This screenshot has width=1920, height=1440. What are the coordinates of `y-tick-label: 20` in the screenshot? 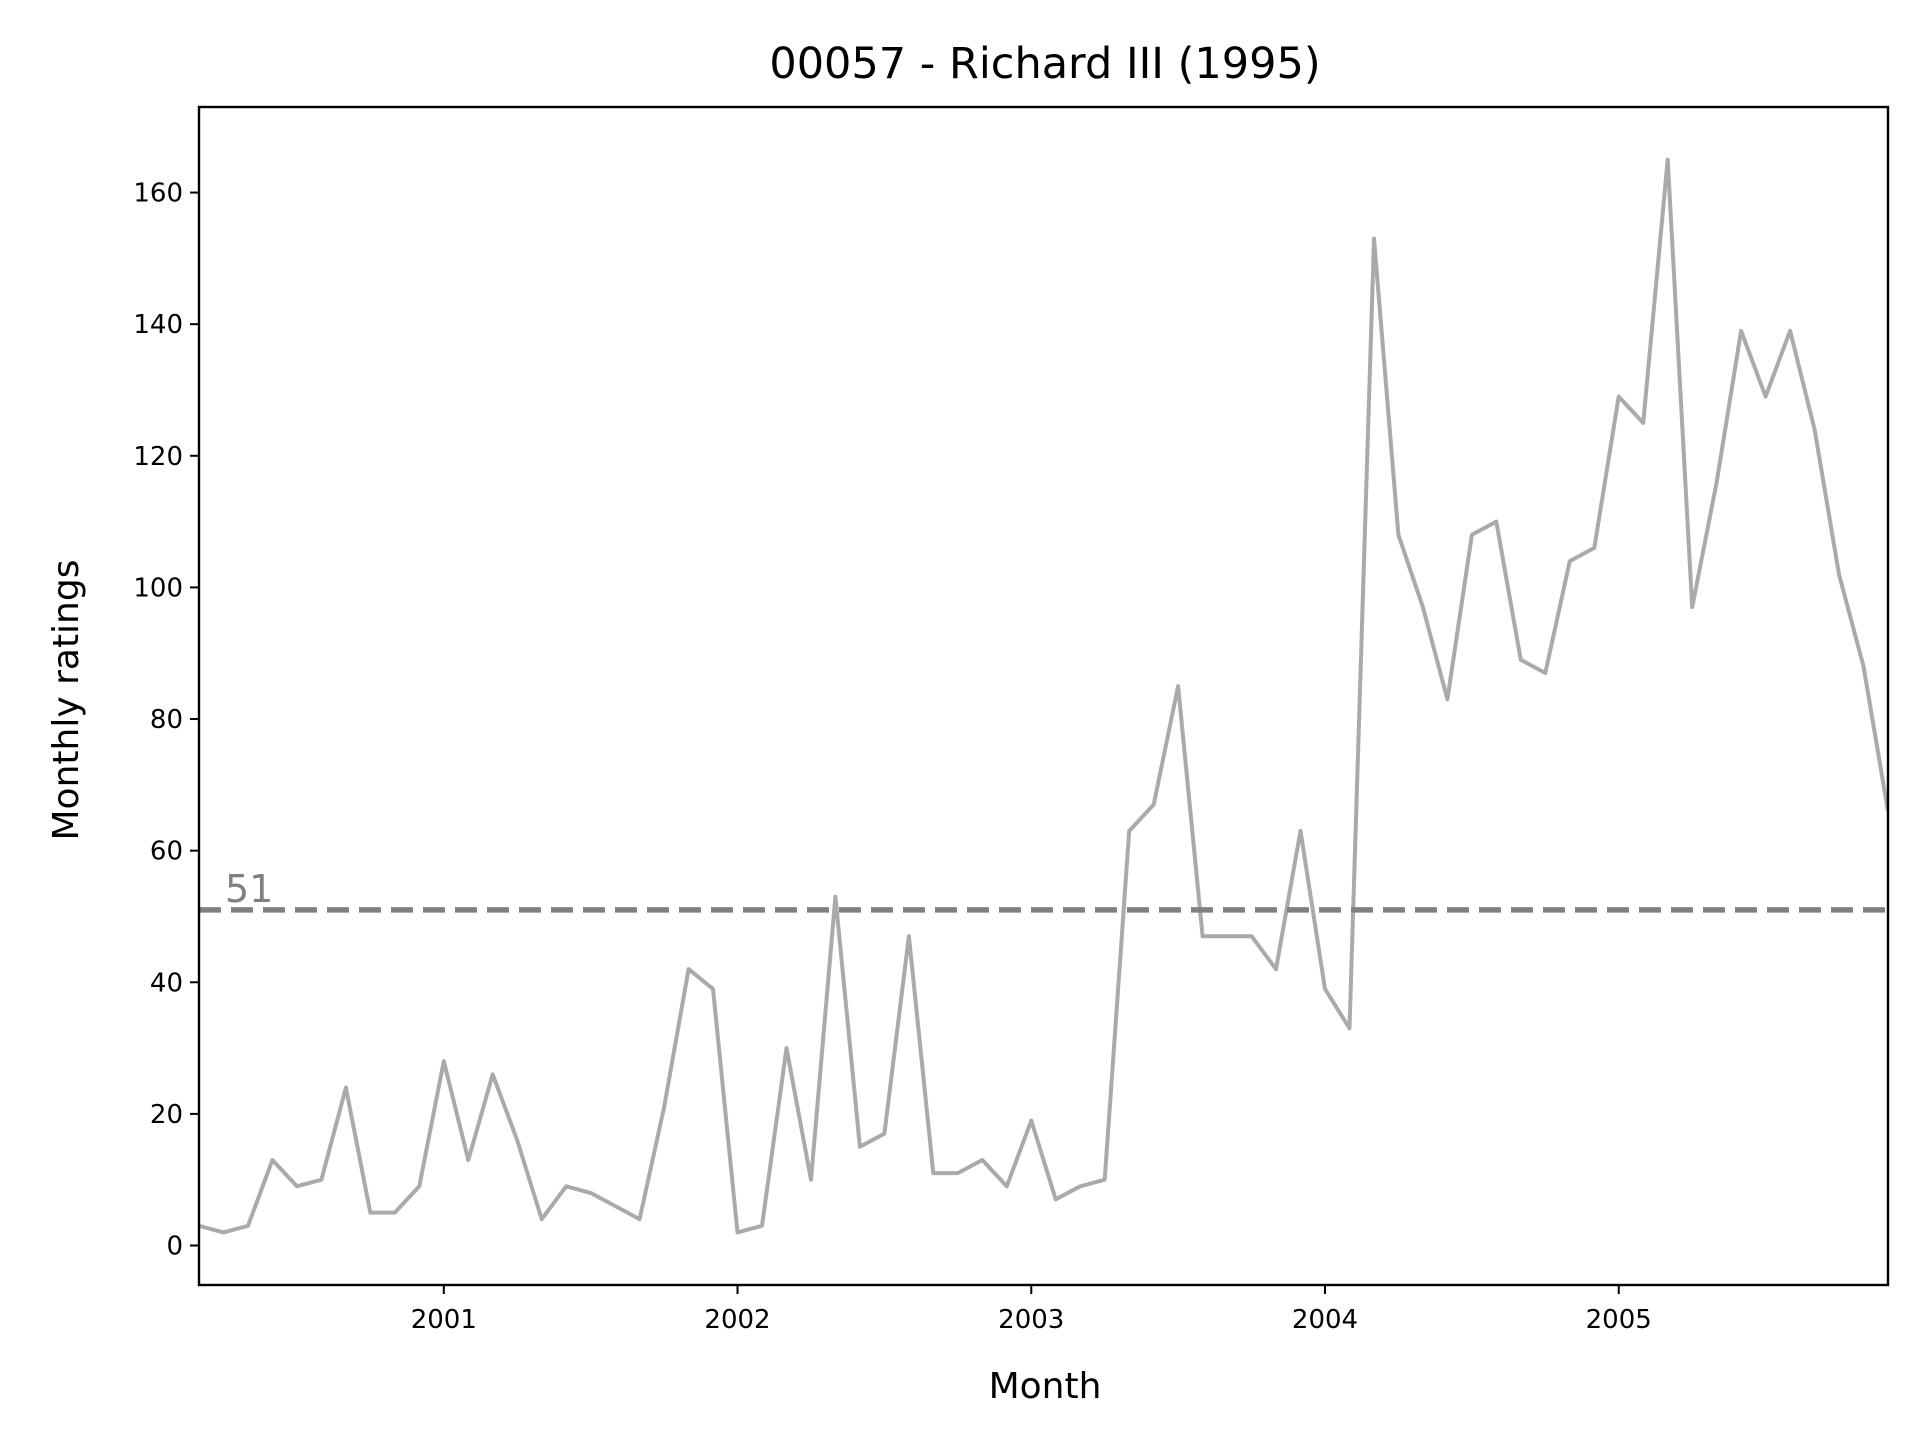 It's located at (166, 1115).